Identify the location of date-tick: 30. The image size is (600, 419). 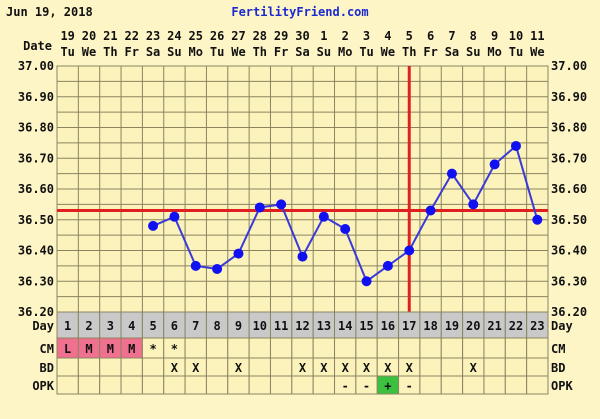
(302, 36).